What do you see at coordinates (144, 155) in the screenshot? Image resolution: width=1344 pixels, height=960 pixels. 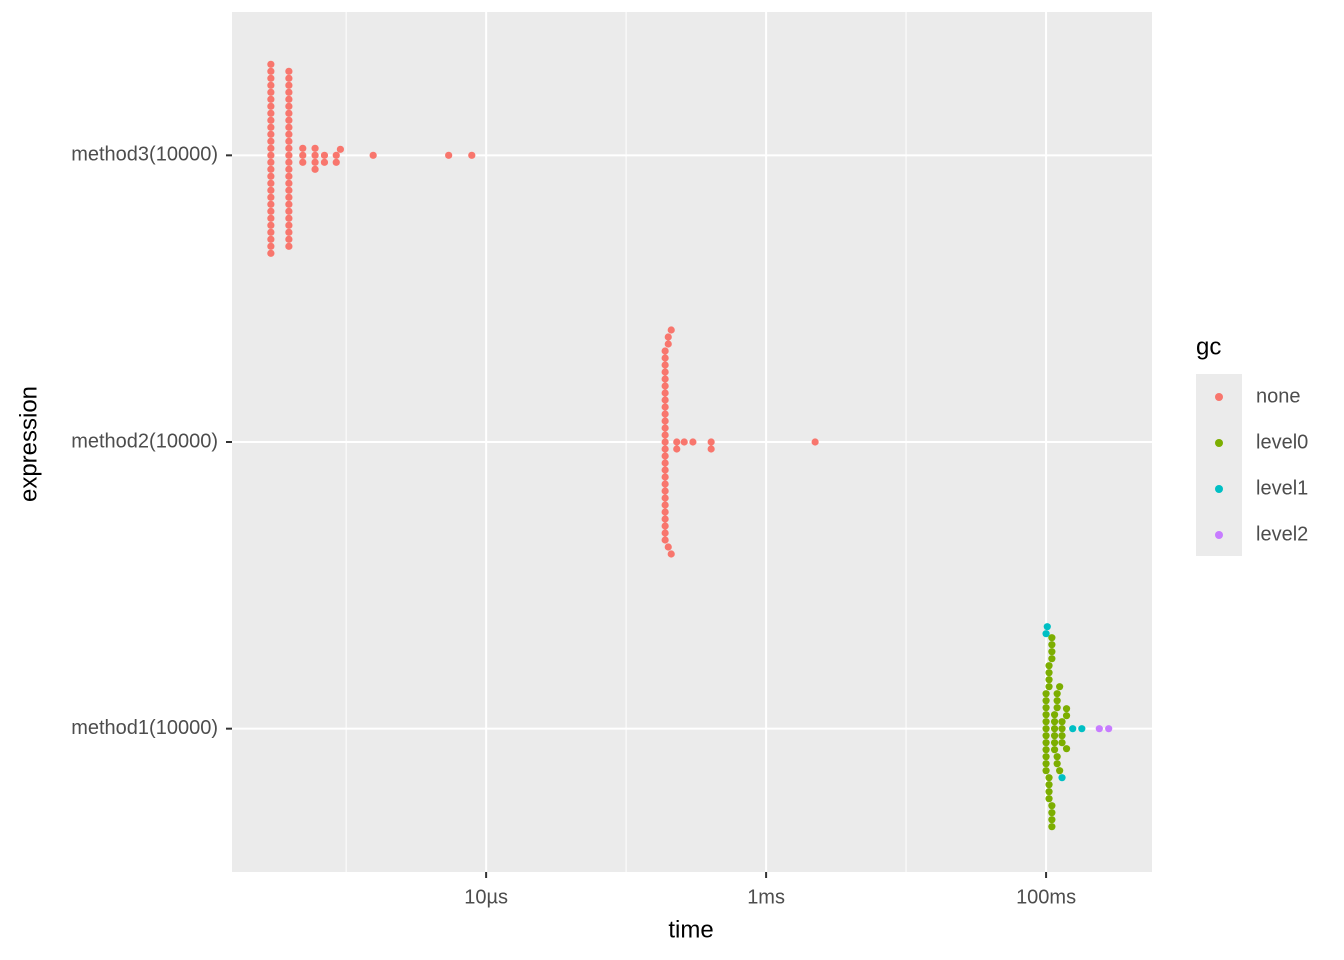 I see `y-tick-label: method3(10000)` at bounding box center [144, 155].